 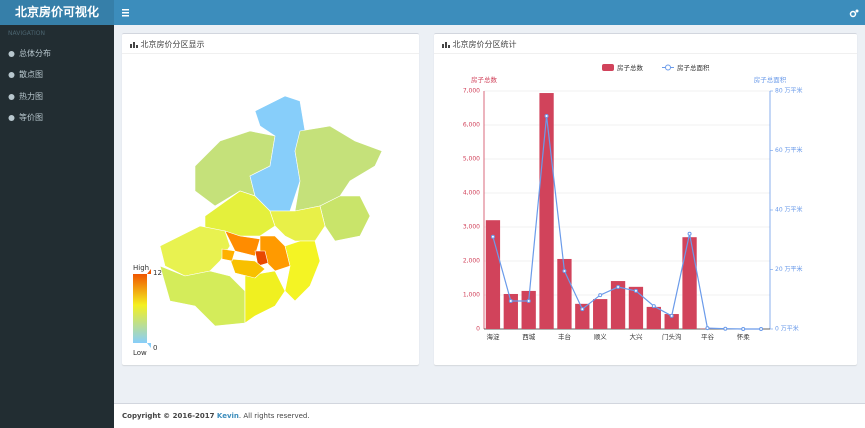 I want to click on nav-item: 热力图, so click(x=25, y=96).